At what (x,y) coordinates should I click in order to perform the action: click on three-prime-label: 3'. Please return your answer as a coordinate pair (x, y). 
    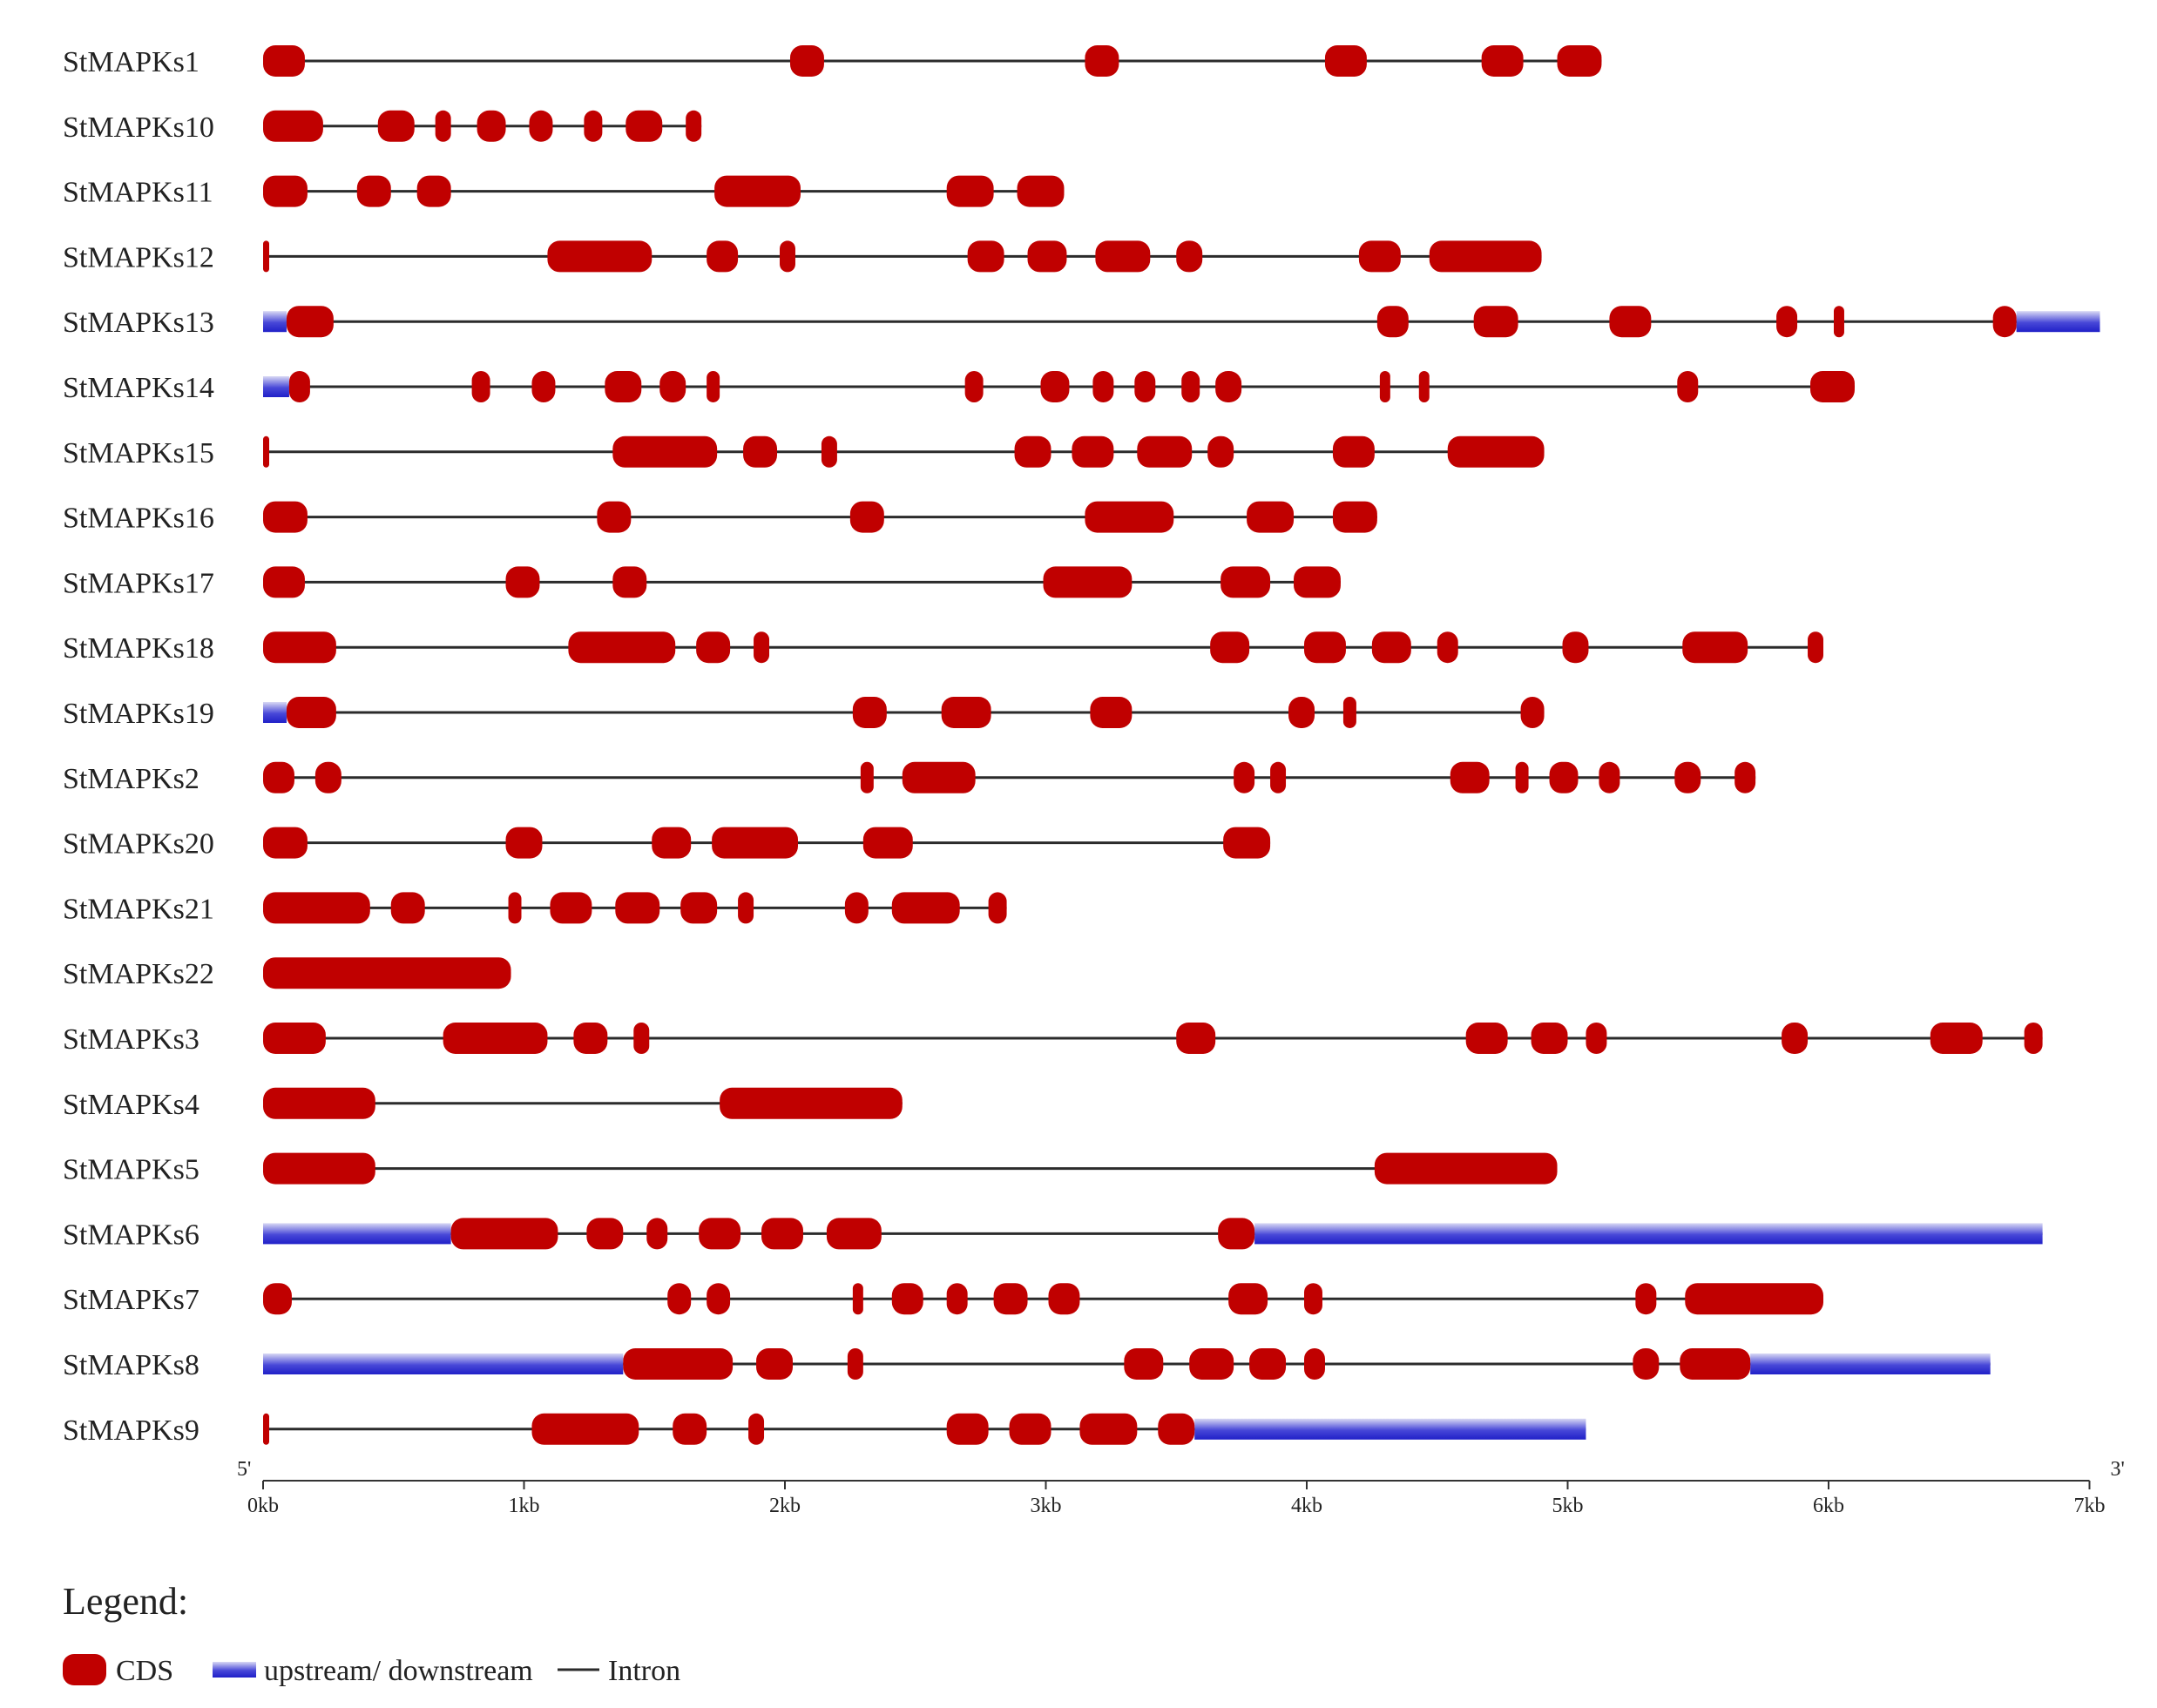
    Looking at the image, I should click on (2118, 1469).